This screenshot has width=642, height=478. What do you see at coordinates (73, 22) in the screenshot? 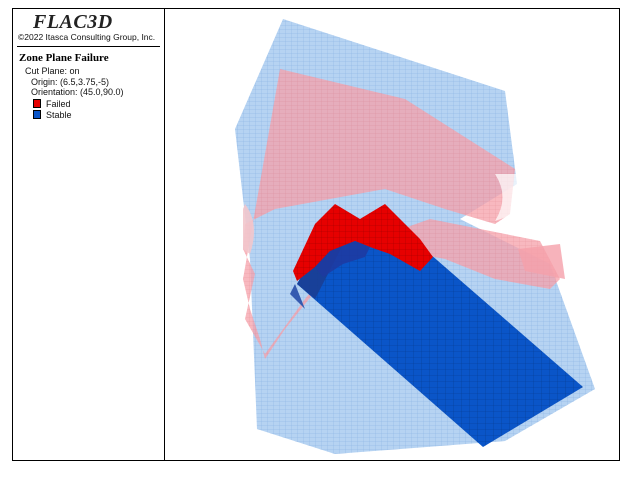
I see `app-title: FLAC3D` at bounding box center [73, 22].